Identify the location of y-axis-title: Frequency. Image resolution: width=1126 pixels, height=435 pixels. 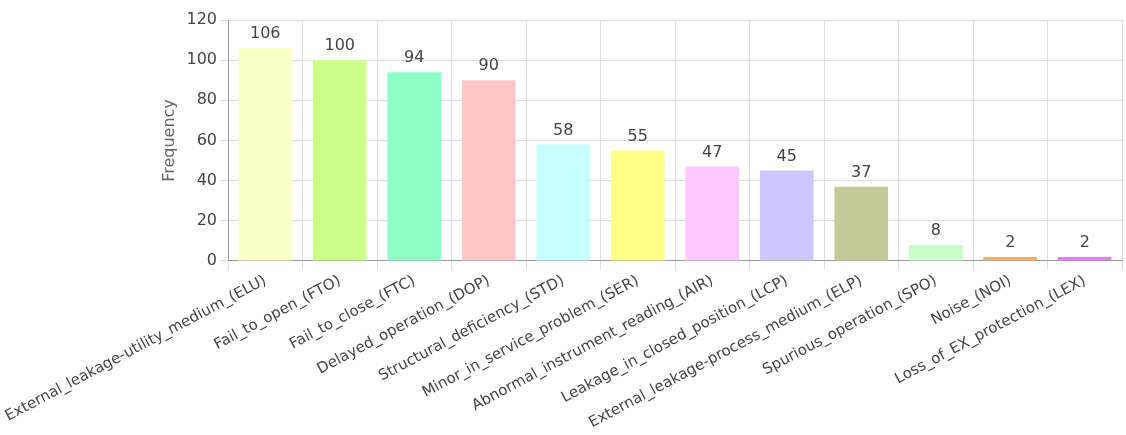
(169, 140).